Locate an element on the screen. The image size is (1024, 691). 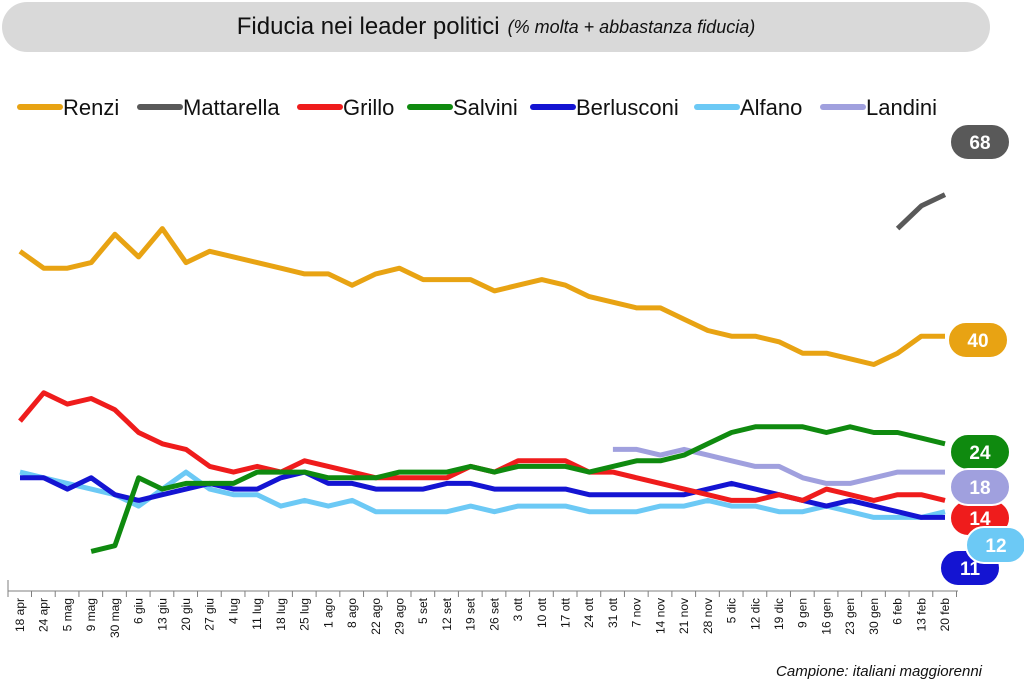
end-badge-label-renzi: 40 is located at coordinates (977, 341).